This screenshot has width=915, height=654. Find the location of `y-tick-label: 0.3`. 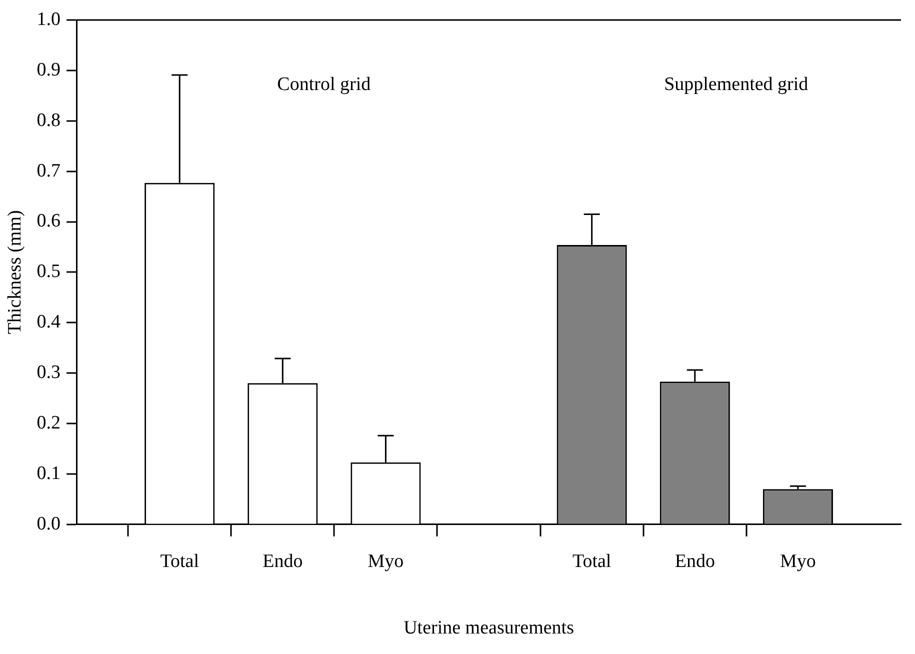

y-tick-label: 0.3 is located at coordinates (48, 373).